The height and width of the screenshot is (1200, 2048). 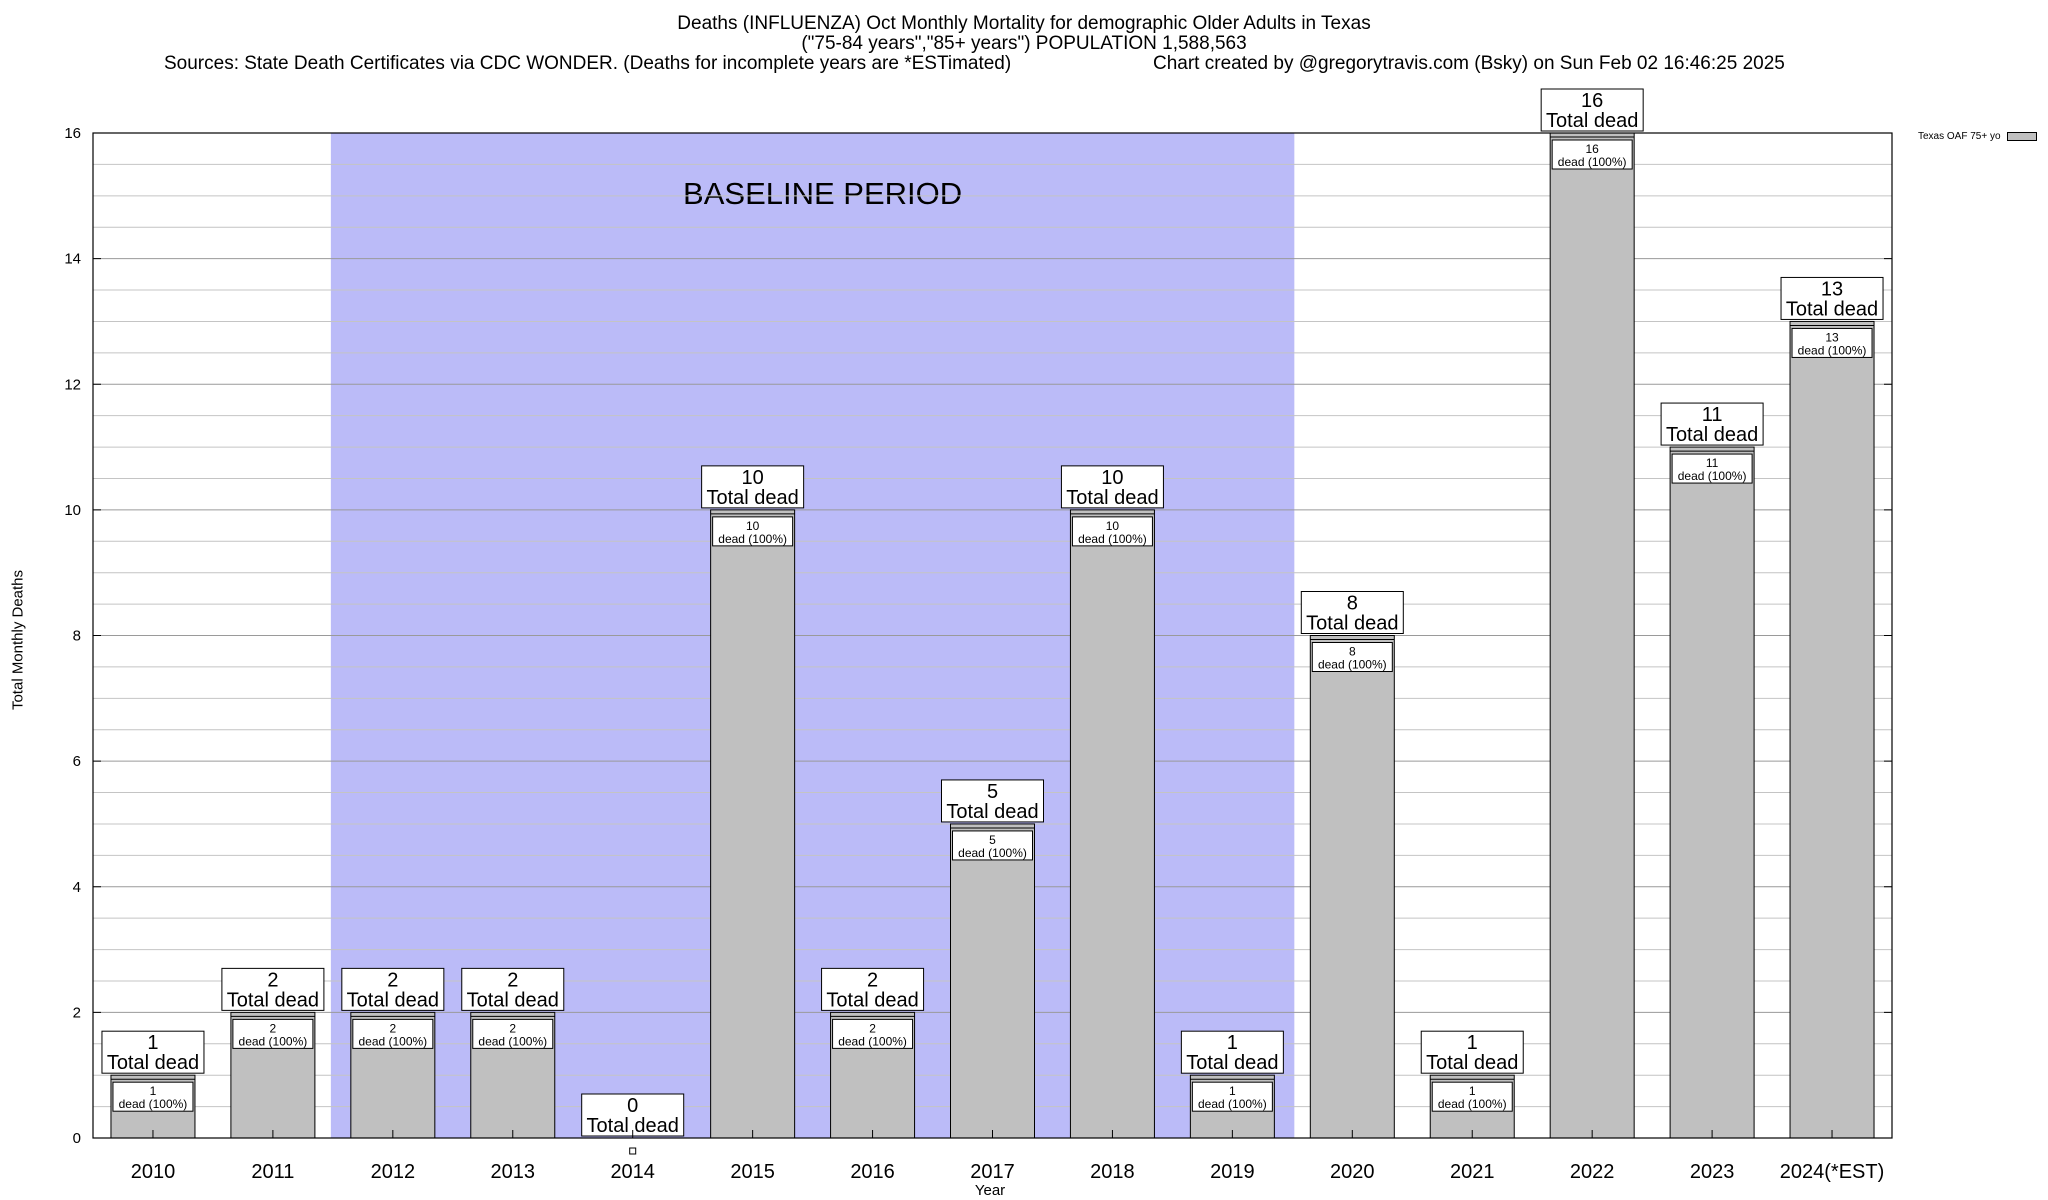 I want to click on total-label-value: 11, so click(x=1712, y=415).